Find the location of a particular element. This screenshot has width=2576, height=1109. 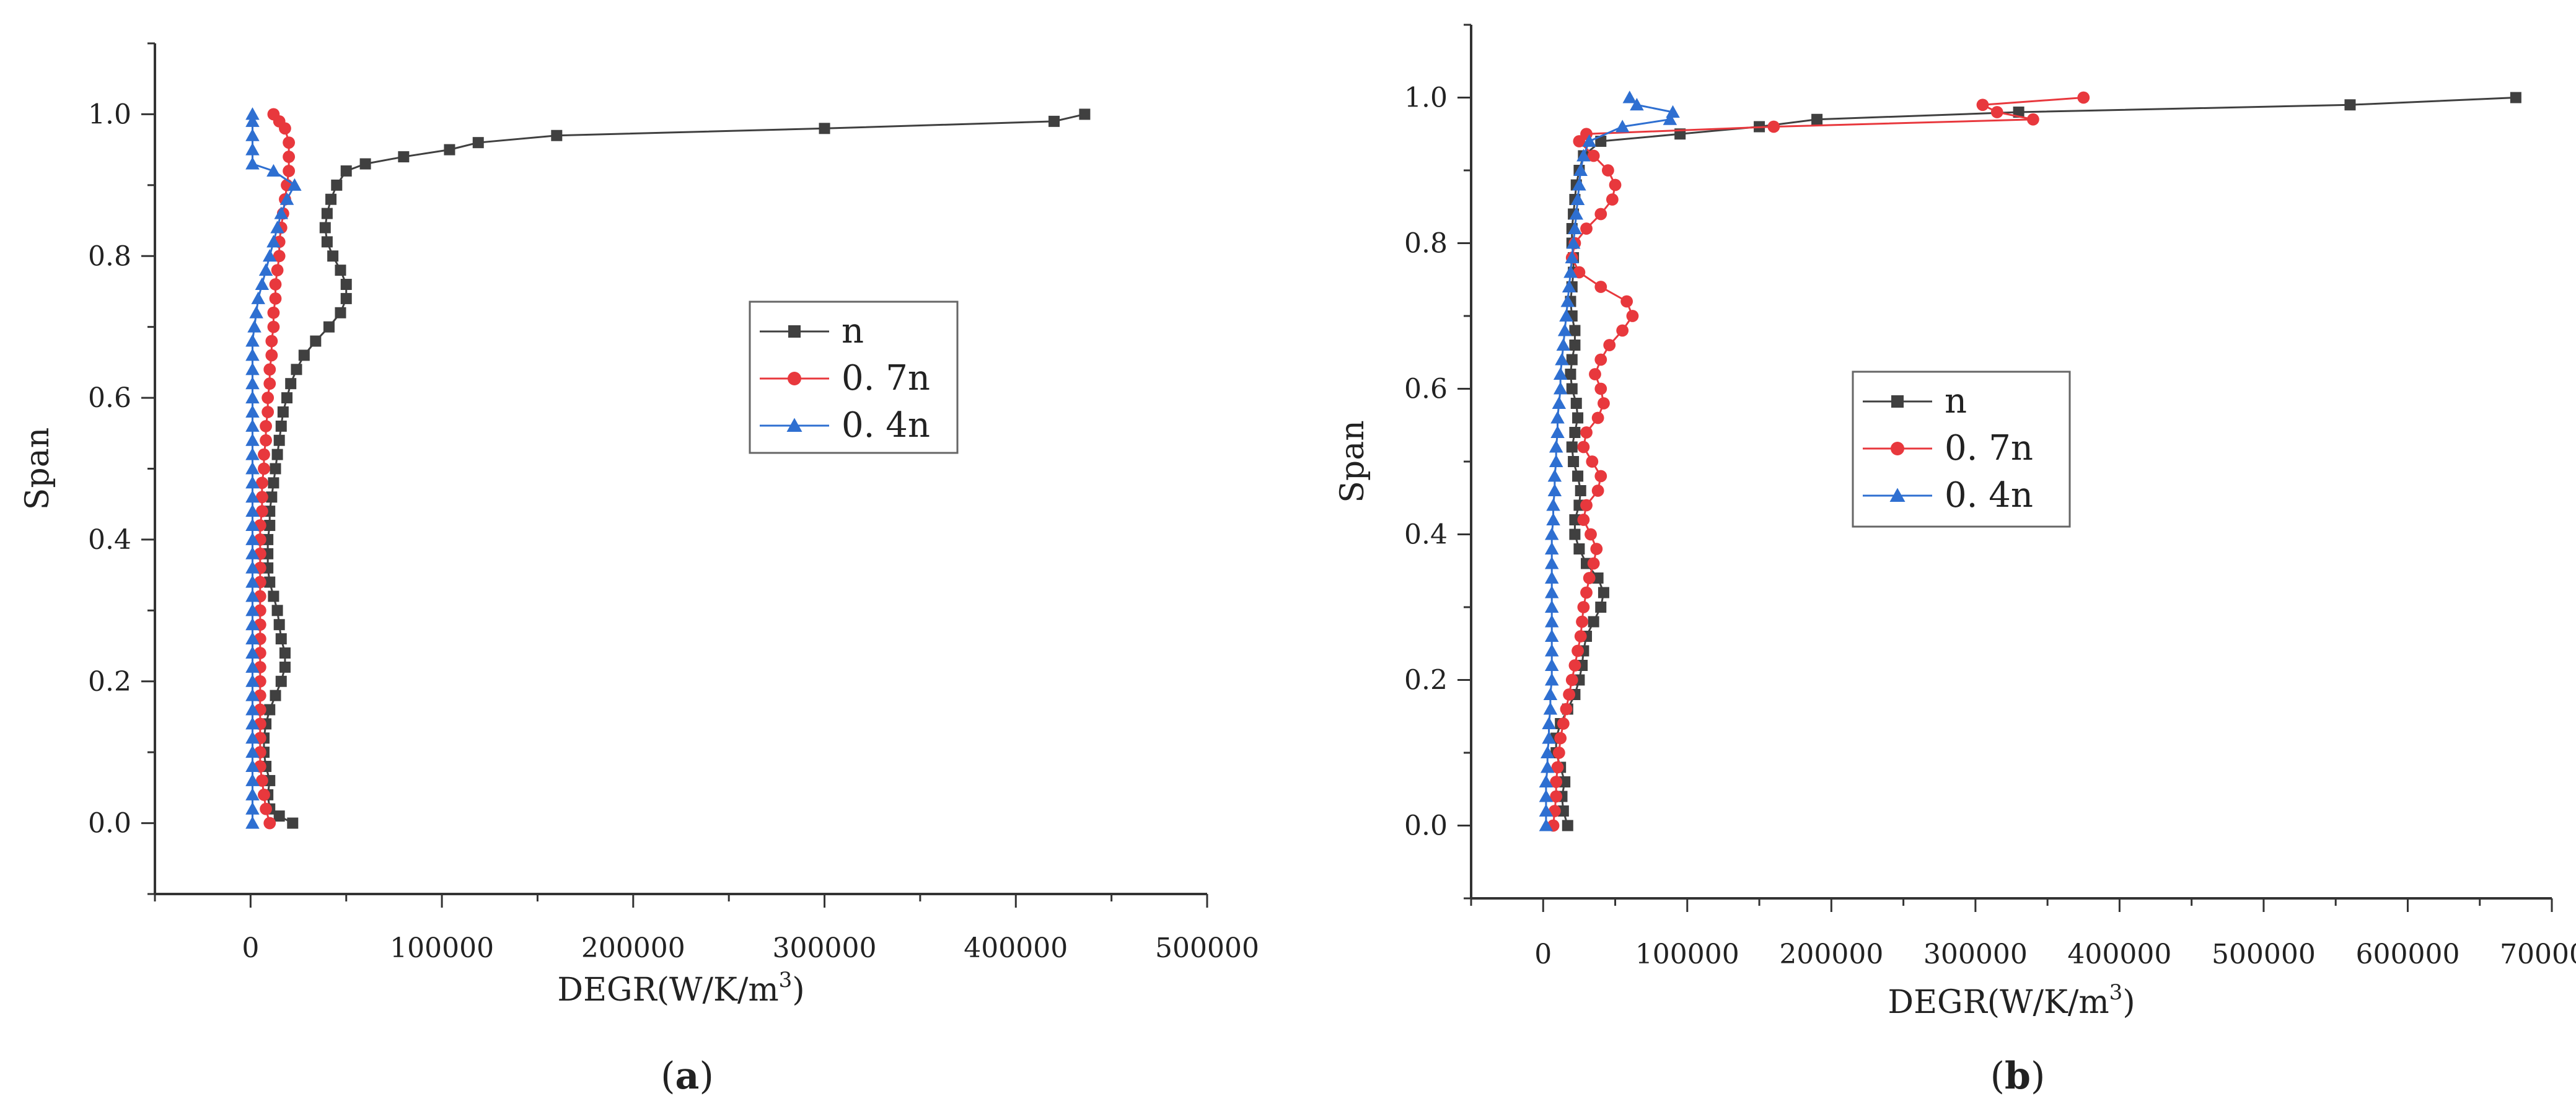

panel-caption: (b) is located at coordinates (2018, 1076).